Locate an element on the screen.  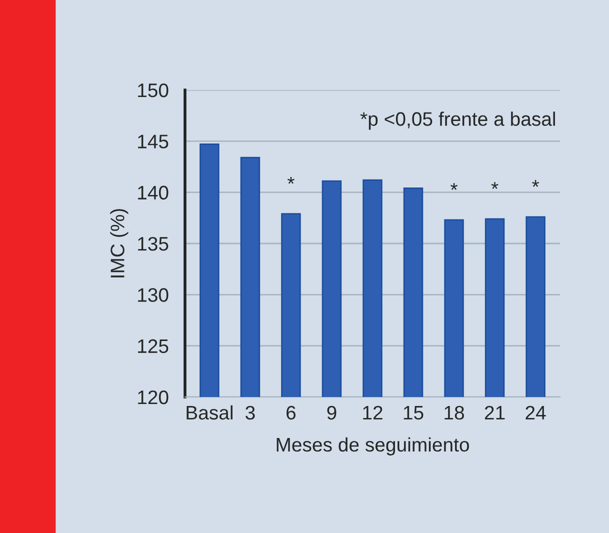
annotation: *p <0,05 frente a basal is located at coordinates (457, 121).